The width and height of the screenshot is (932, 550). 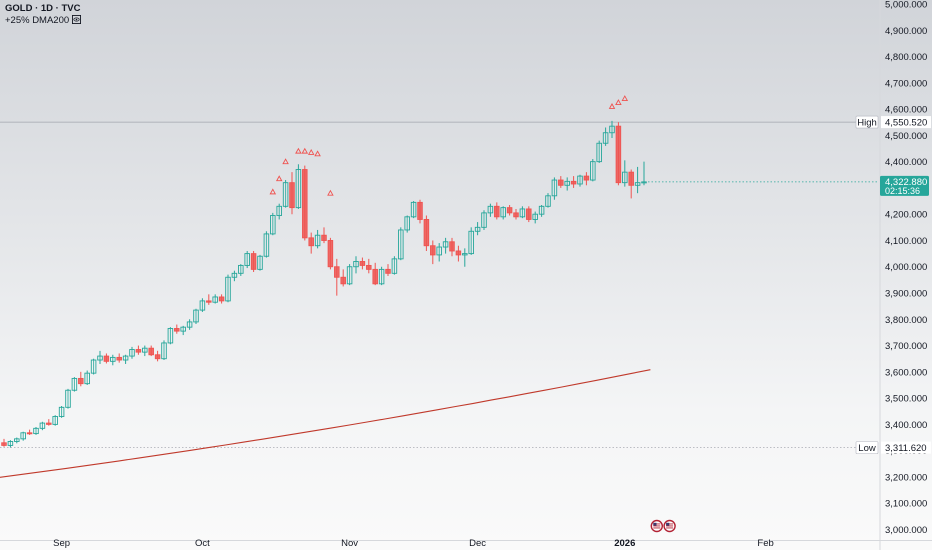 What do you see at coordinates (43, 8) in the screenshot?
I see `symbol-title: GOLD · 1D · TVC` at bounding box center [43, 8].